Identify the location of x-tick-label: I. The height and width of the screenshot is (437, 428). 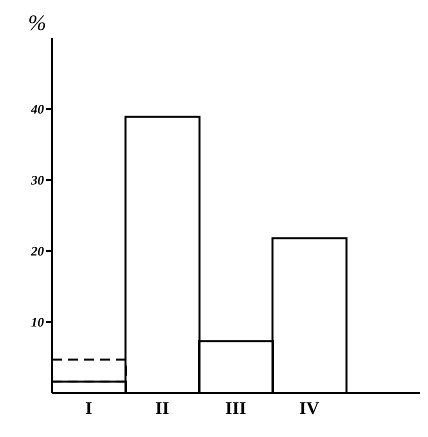
(88, 408).